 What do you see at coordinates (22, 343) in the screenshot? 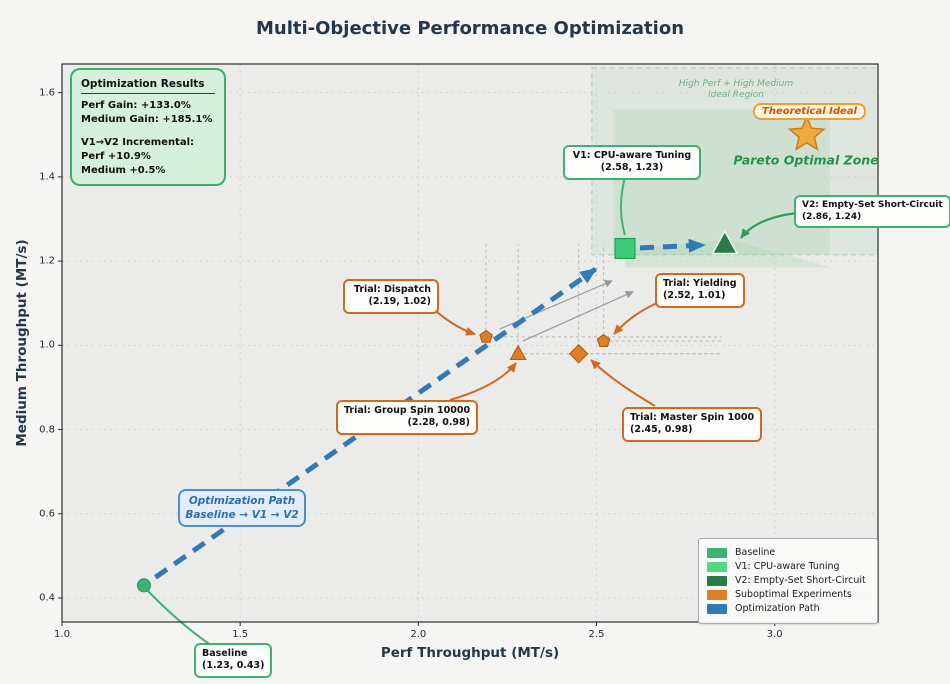
I see `y-axis-label: Medium Throughput (MT/s)` at bounding box center [22, 343].